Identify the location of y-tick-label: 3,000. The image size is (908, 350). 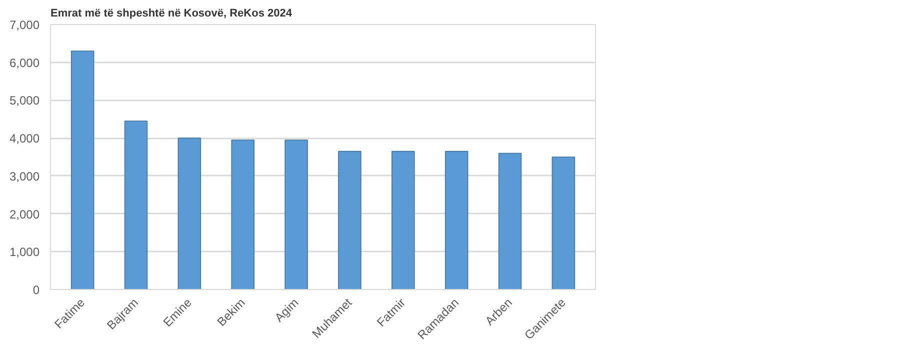
(24, 176).